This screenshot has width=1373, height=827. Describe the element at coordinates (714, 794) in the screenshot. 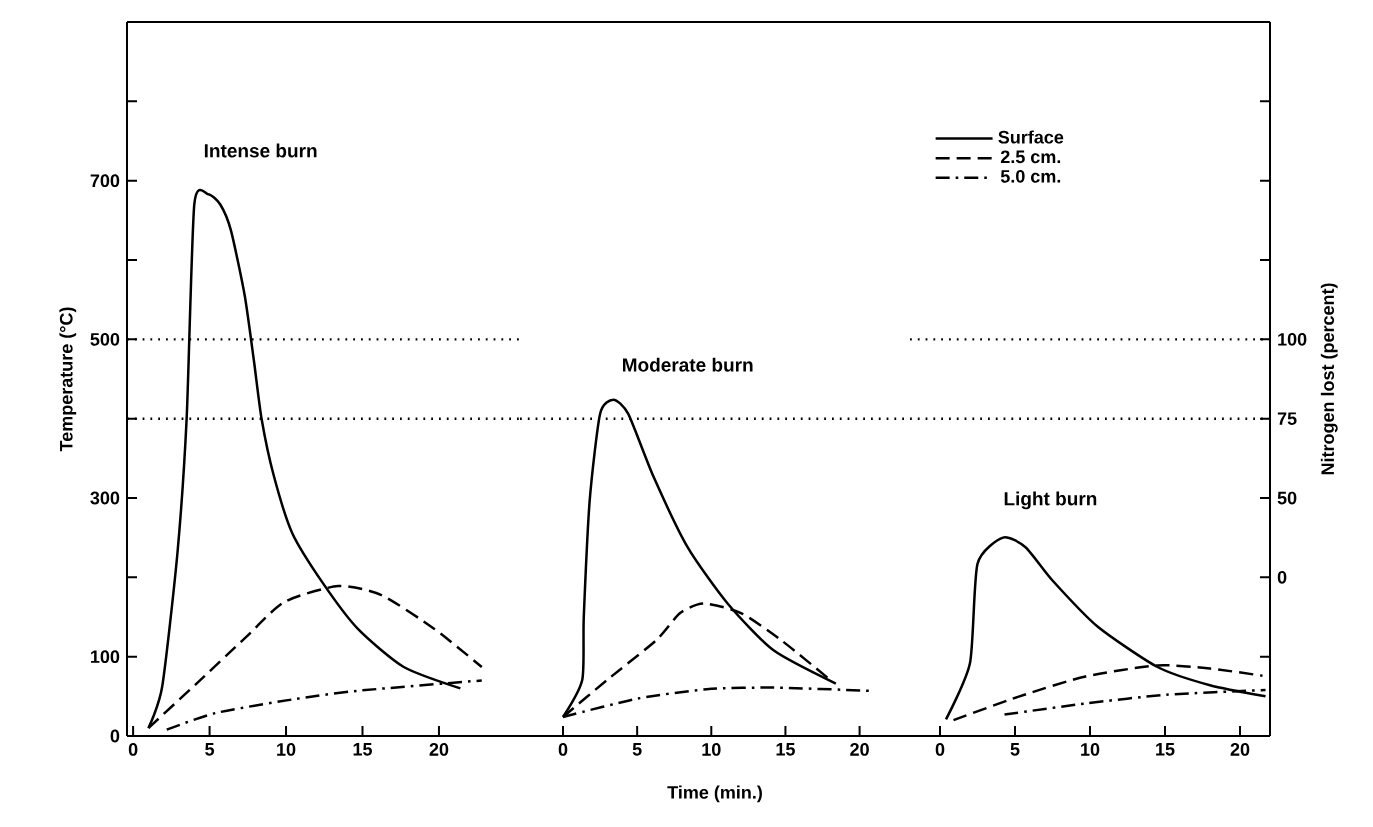

I see `x-axis-title: Time (min.)` at that location.